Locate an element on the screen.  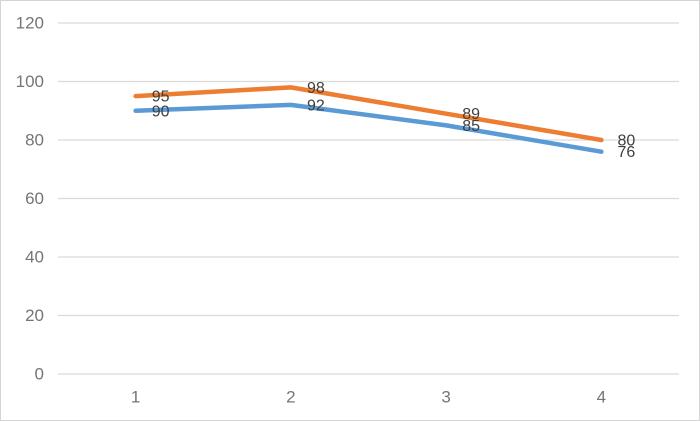
blue-series-data-label: 85 is located at coordinates (471, 126).